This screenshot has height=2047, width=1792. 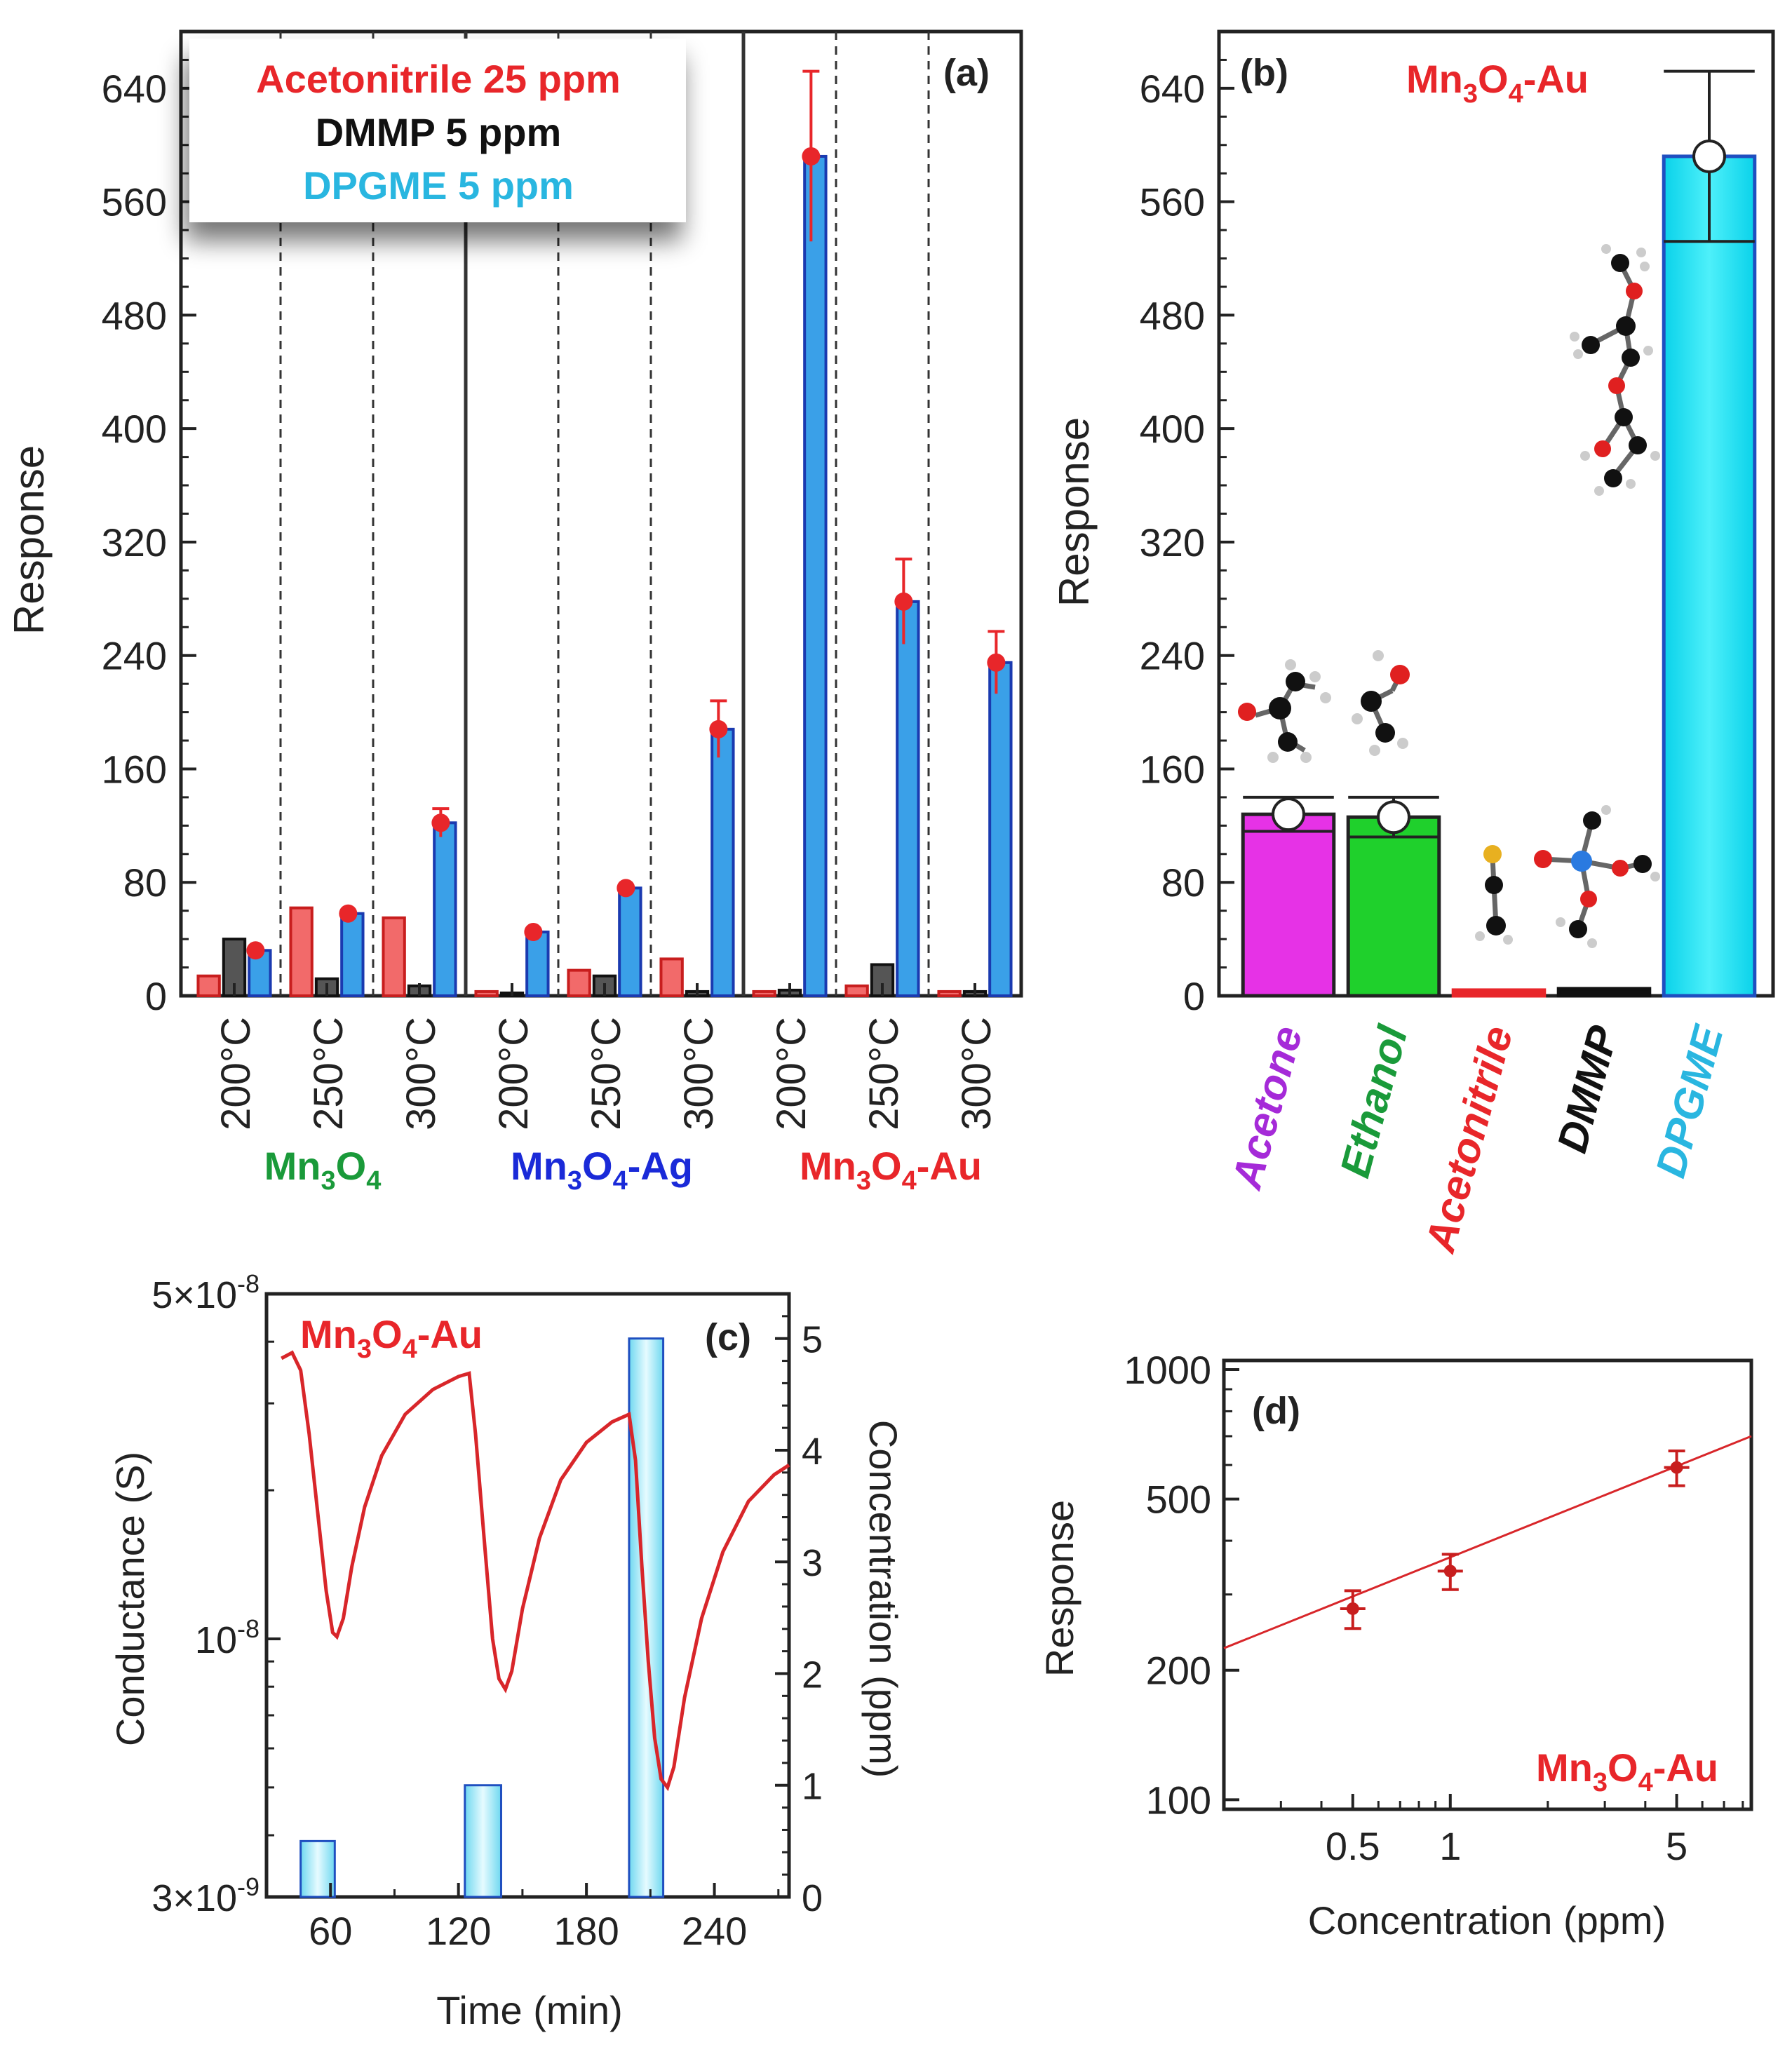 I want to click on legend-acetonitrile: Acetonitrile 25 ppm, so click(x=438, y=79).